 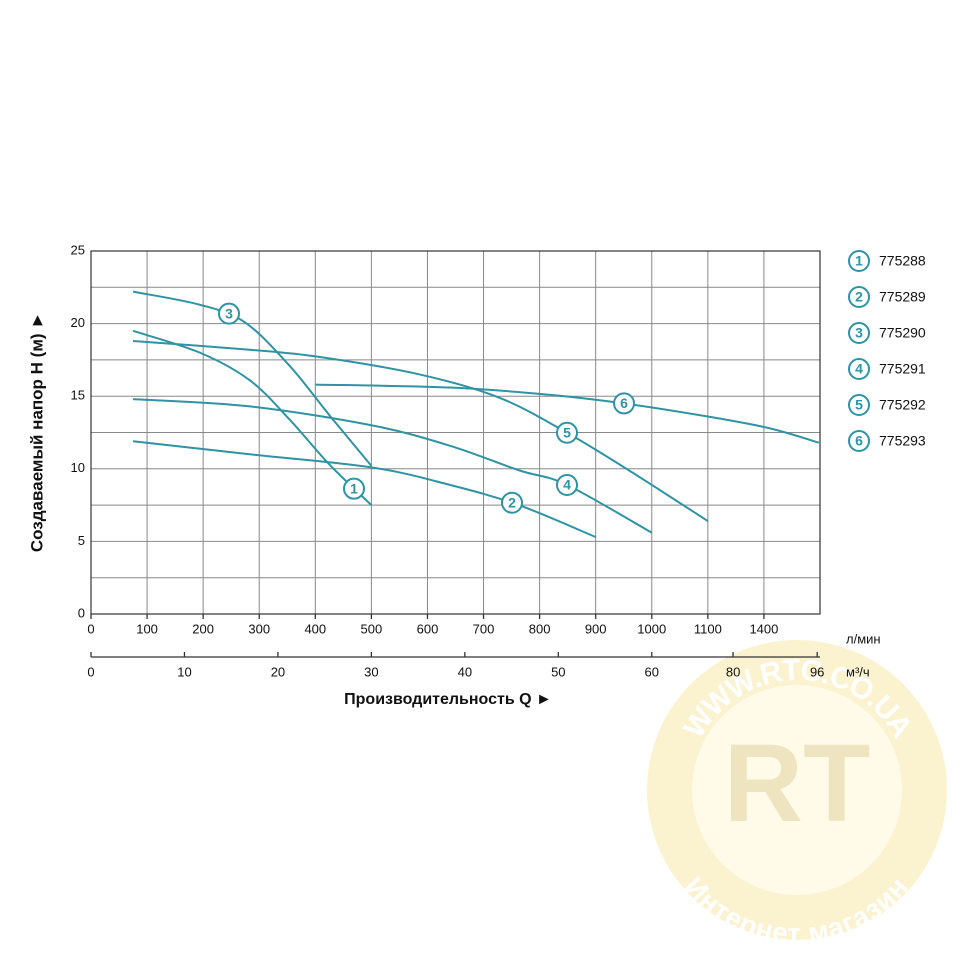 What do you see at coordinates (902, 261) in the screenshot?
I see `legend-label: 775288` at bounding box center [902, 261].